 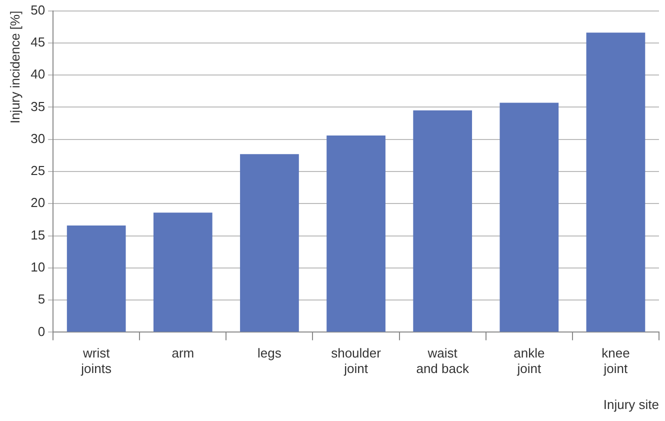 What do you see at coordinates (529, 361) in the screenshot?
I see `x-tick-label: ankle joint` at bounding box center [529, 361].